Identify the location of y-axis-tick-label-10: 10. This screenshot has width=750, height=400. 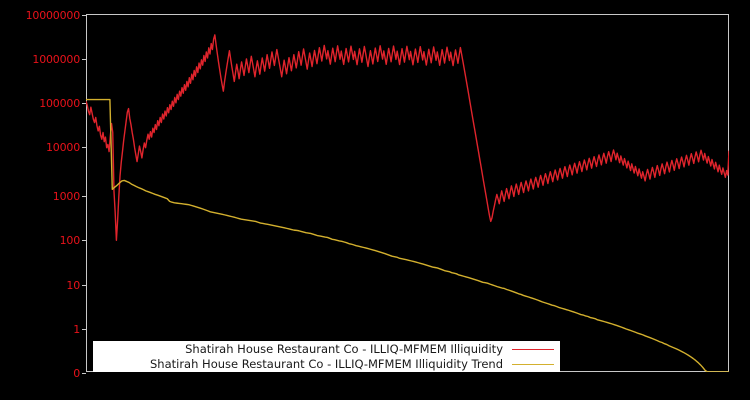
(73, 285).